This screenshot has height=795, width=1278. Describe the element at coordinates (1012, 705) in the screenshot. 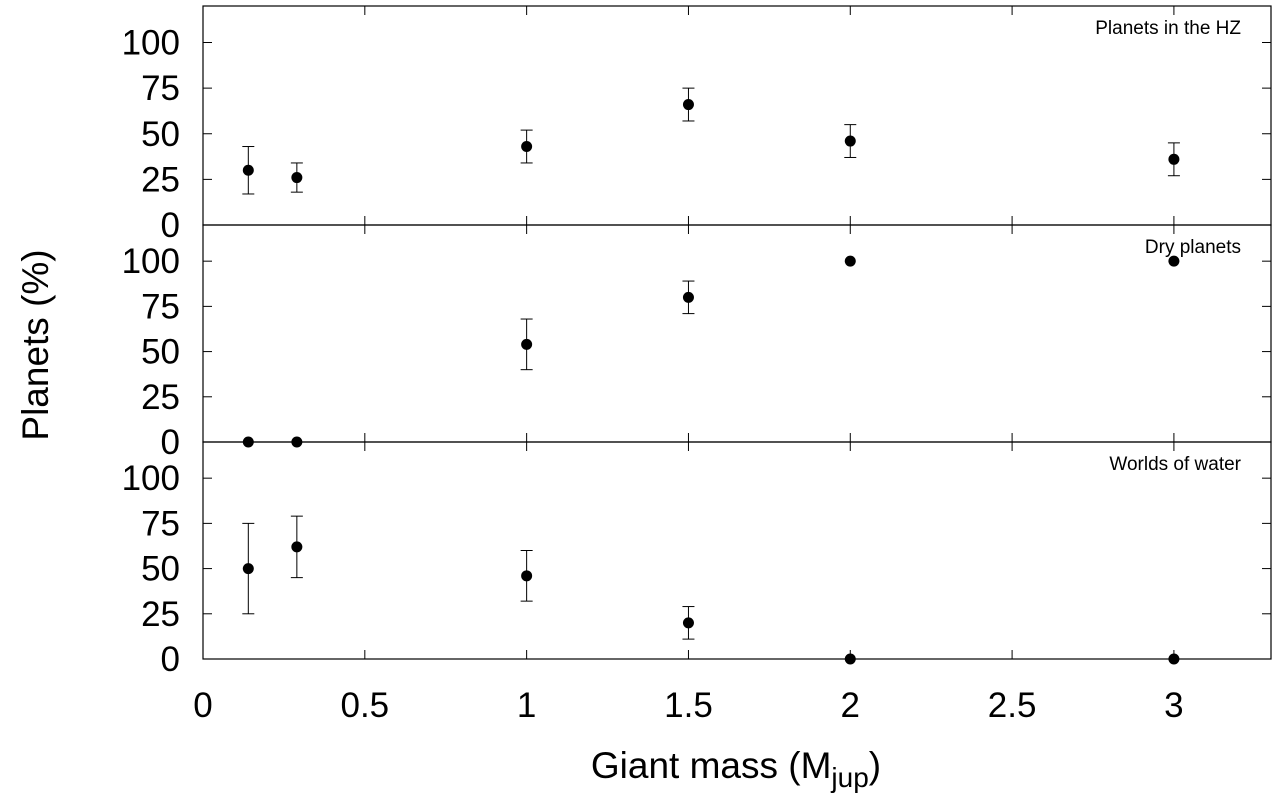

I see `x-tick-label: 2.5` at that location.